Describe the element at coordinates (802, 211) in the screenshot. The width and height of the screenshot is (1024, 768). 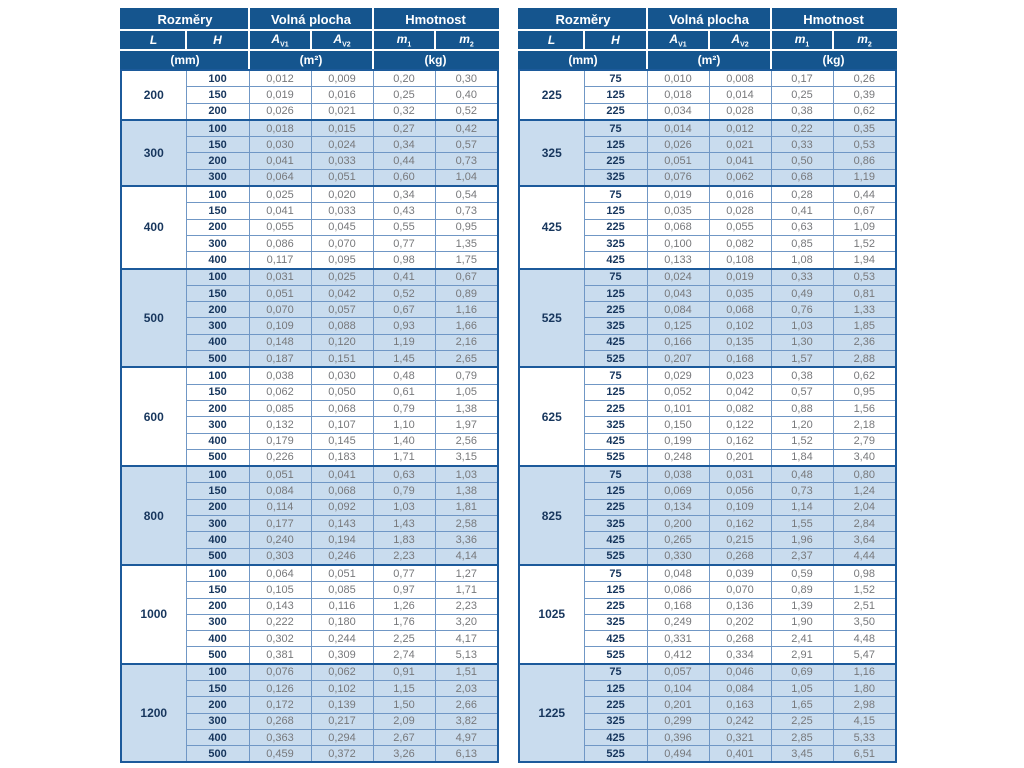
I see `value-cell: 0,41` at that location.